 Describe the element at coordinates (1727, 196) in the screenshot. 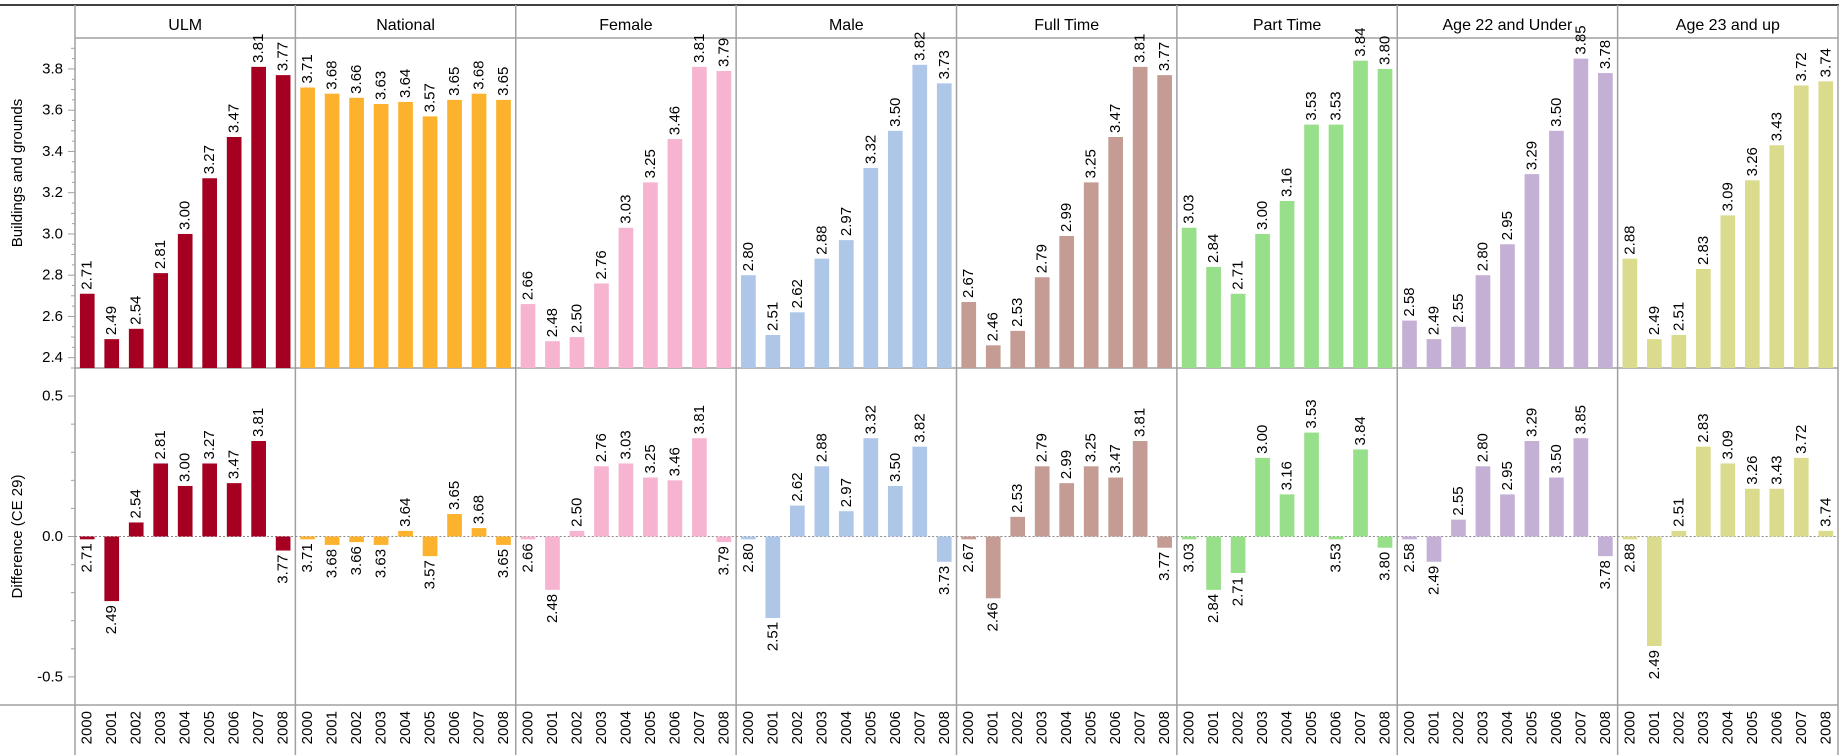

I see `top-bar-label: 3.09` at that location.